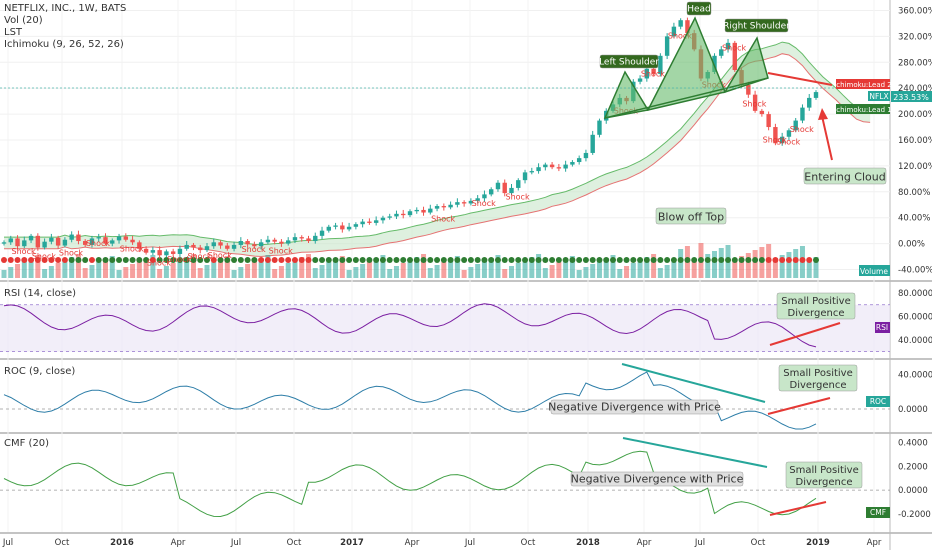  I want to click on cmf-legend: CMF (20), so click(27, 443).